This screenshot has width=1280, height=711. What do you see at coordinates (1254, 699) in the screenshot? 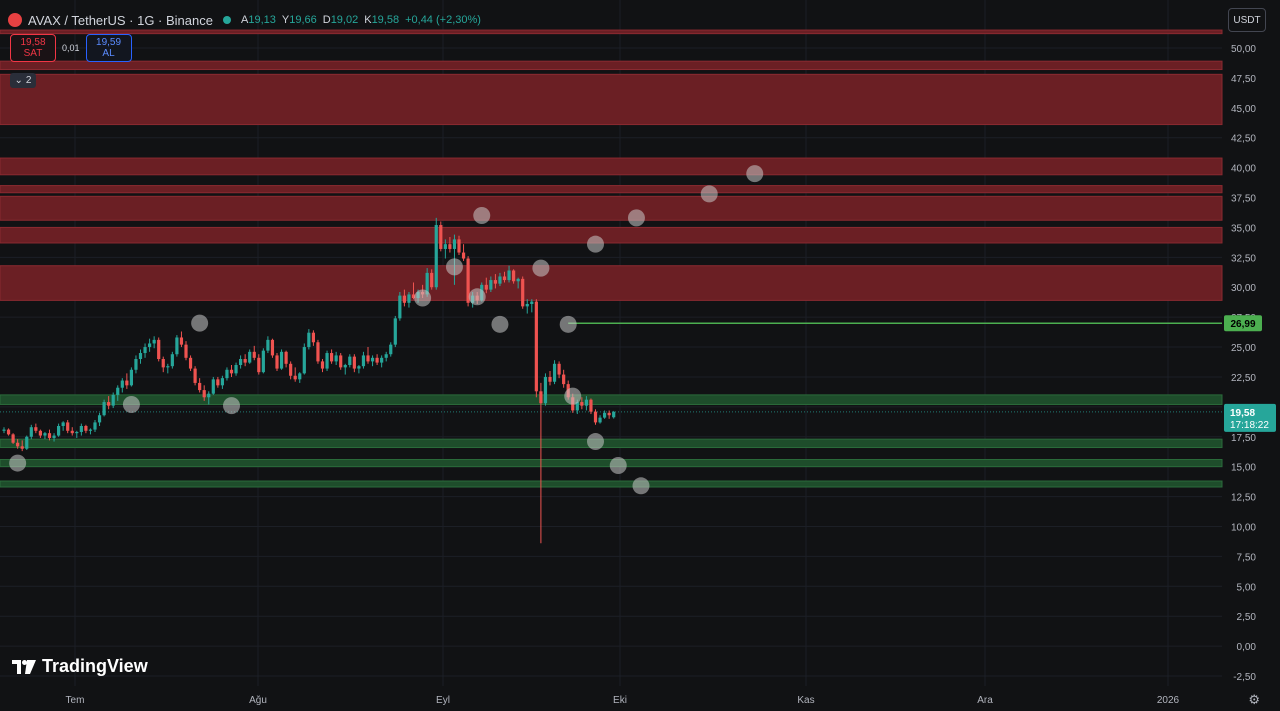
I see `gear-icon: ⚙` at bounding box center [1254, 699].